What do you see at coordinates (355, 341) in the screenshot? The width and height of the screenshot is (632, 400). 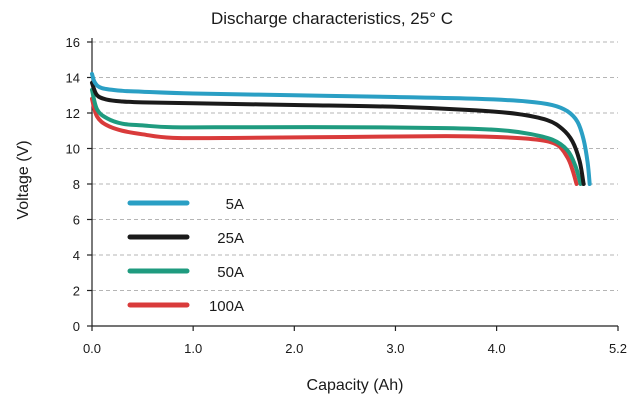 I see `x-tick-labels: 0.0 1.0 2.0 3.0 4.0 5.2` at bounding box center [355, 341].